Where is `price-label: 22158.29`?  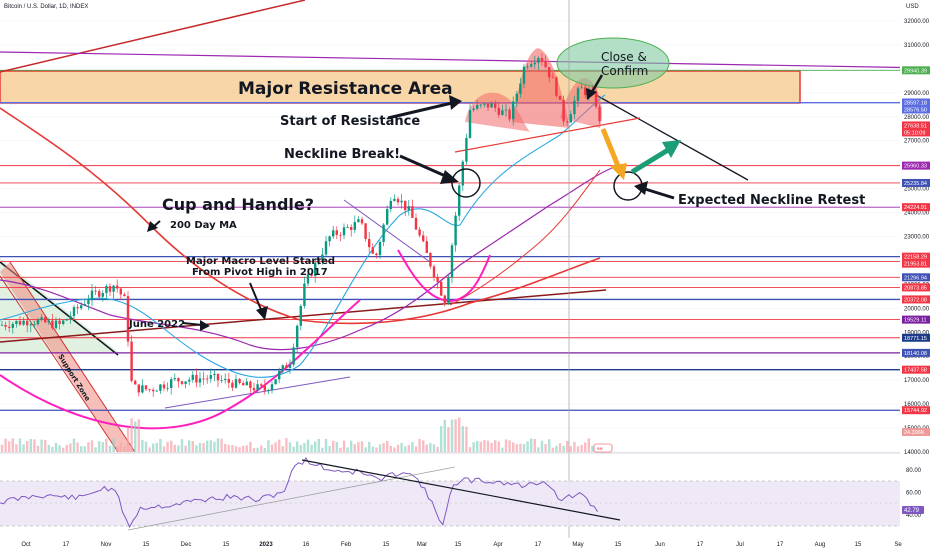
price-label: 22158.29 is located at coordinates (915, 258).